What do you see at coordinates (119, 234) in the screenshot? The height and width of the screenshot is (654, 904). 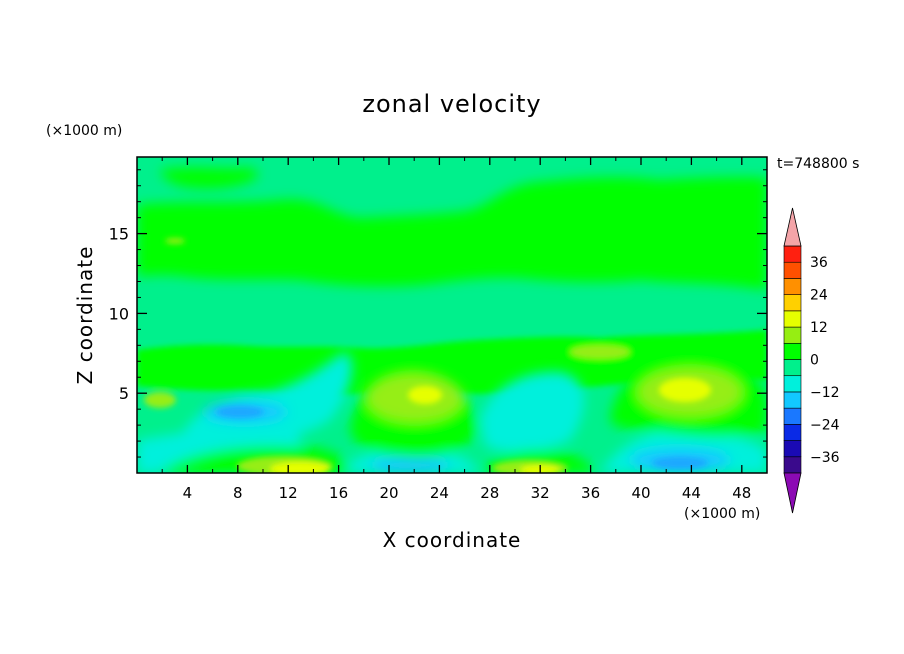 I see `y-tick-label: 15` at bounding box center [119, 234].